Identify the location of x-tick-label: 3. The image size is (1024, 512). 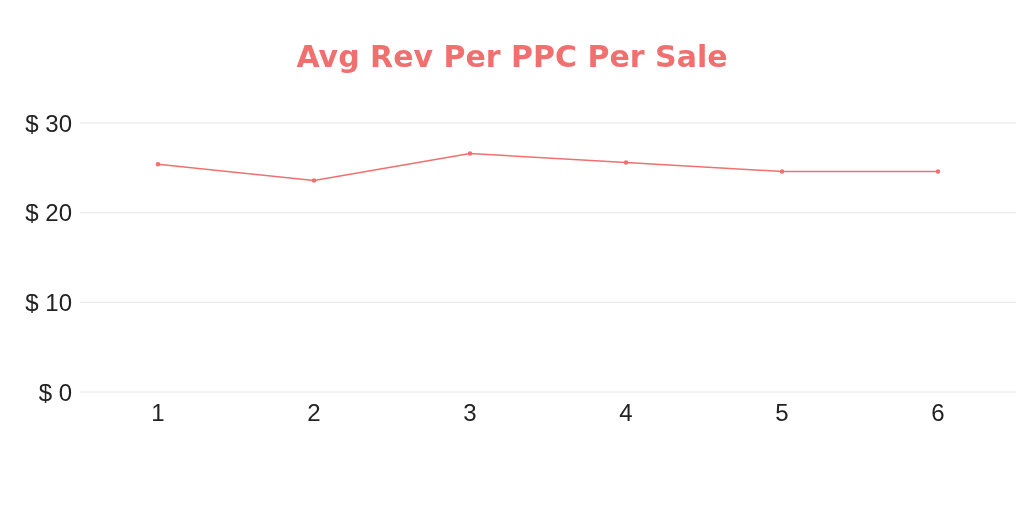
(470, 413).